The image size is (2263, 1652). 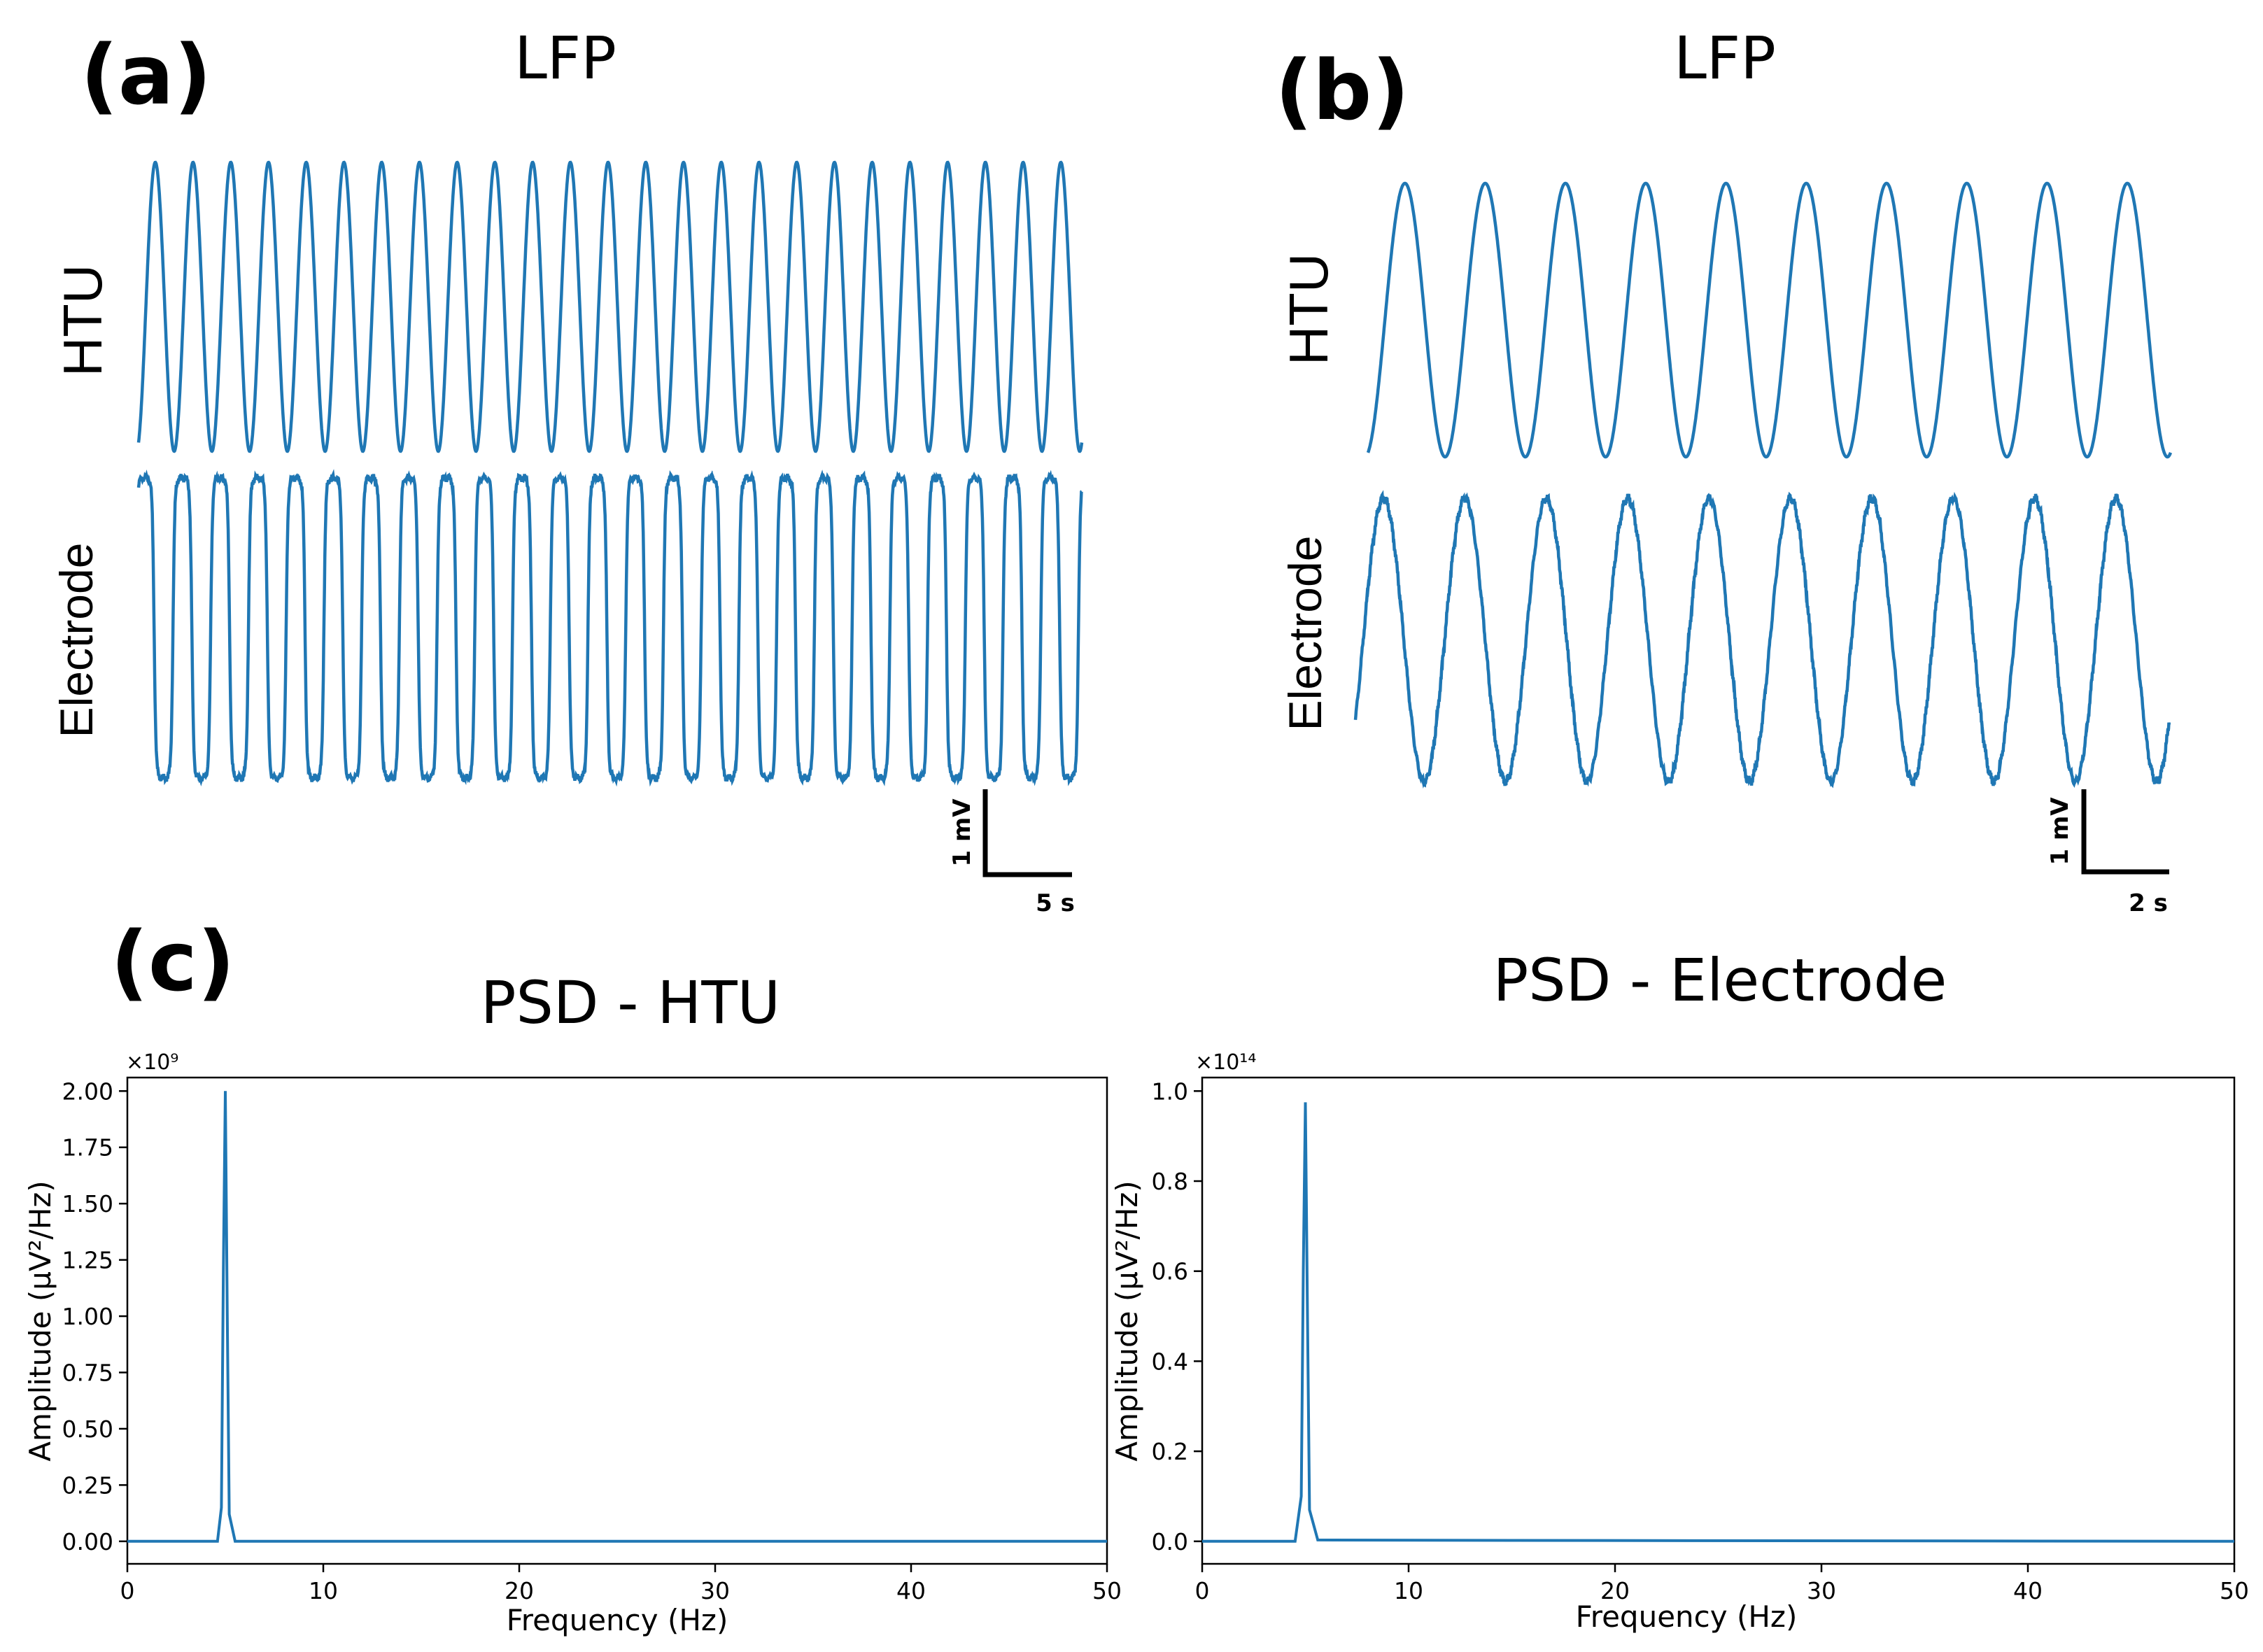 I want to click on psd-htu-ylabel: Amplitude (μV²/Hz), so click(x=40, y=1320).